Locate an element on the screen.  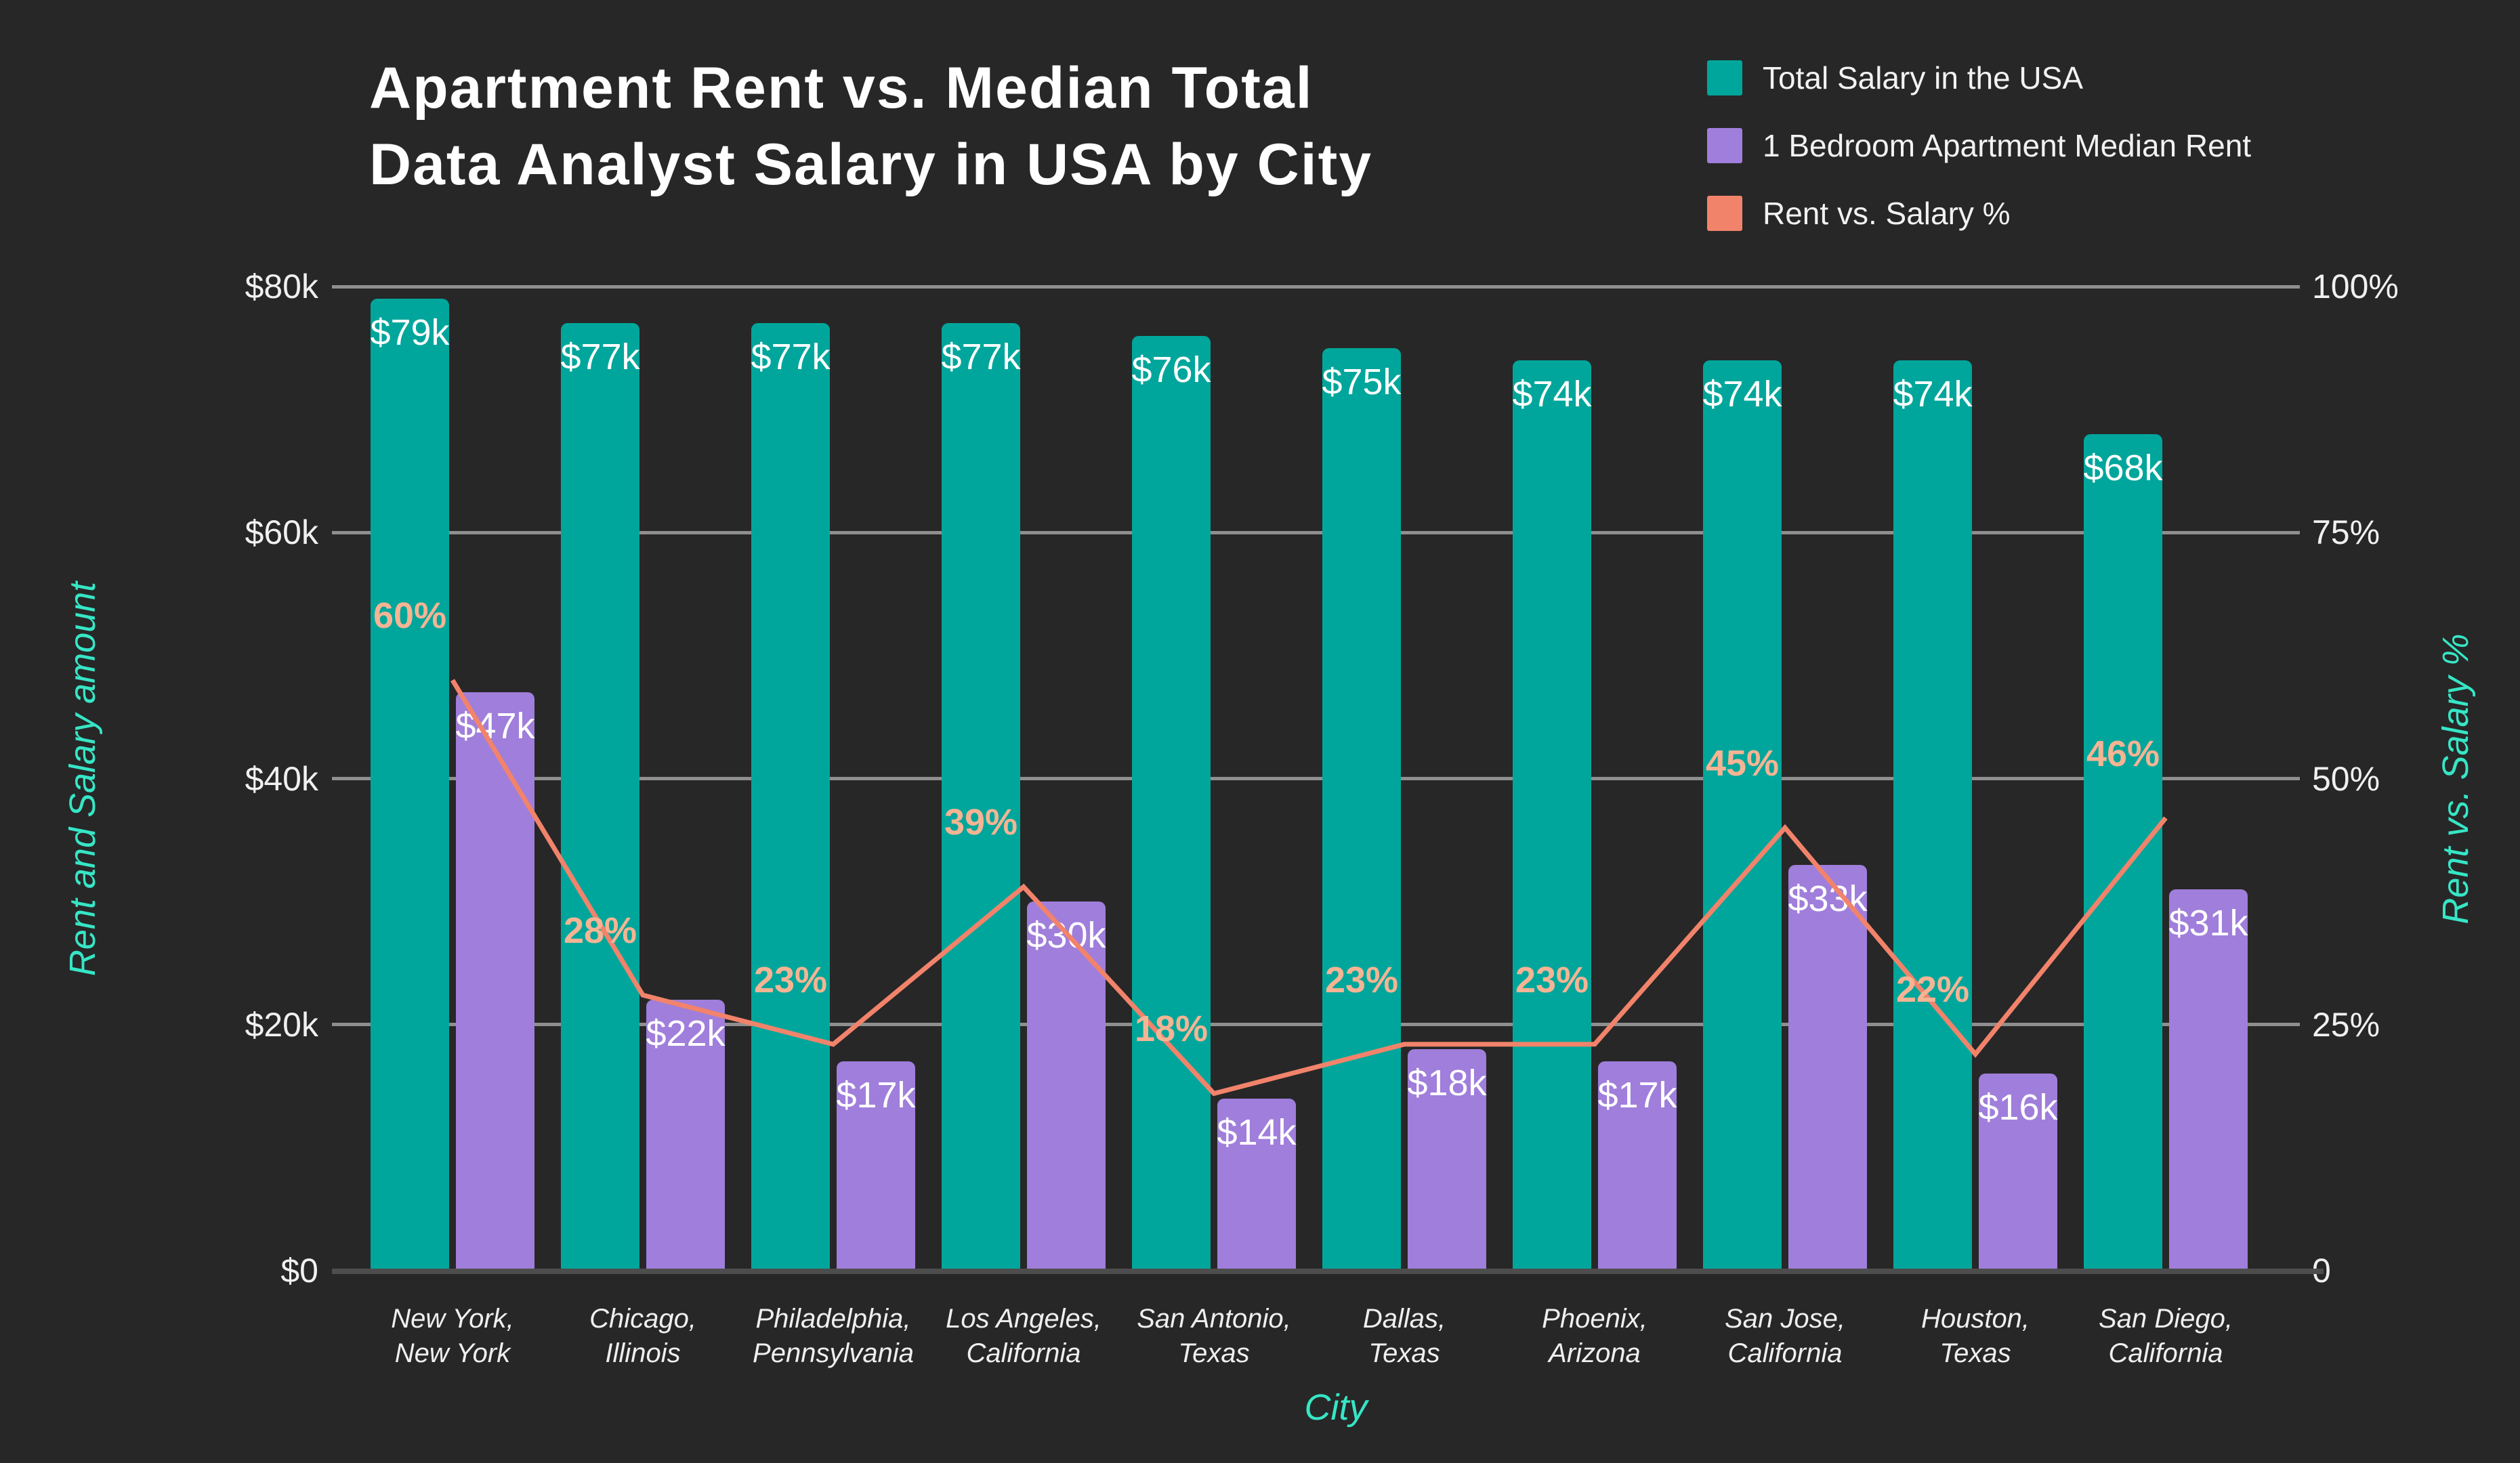
percent-label: 45% is located at coordinates (1742, 764).